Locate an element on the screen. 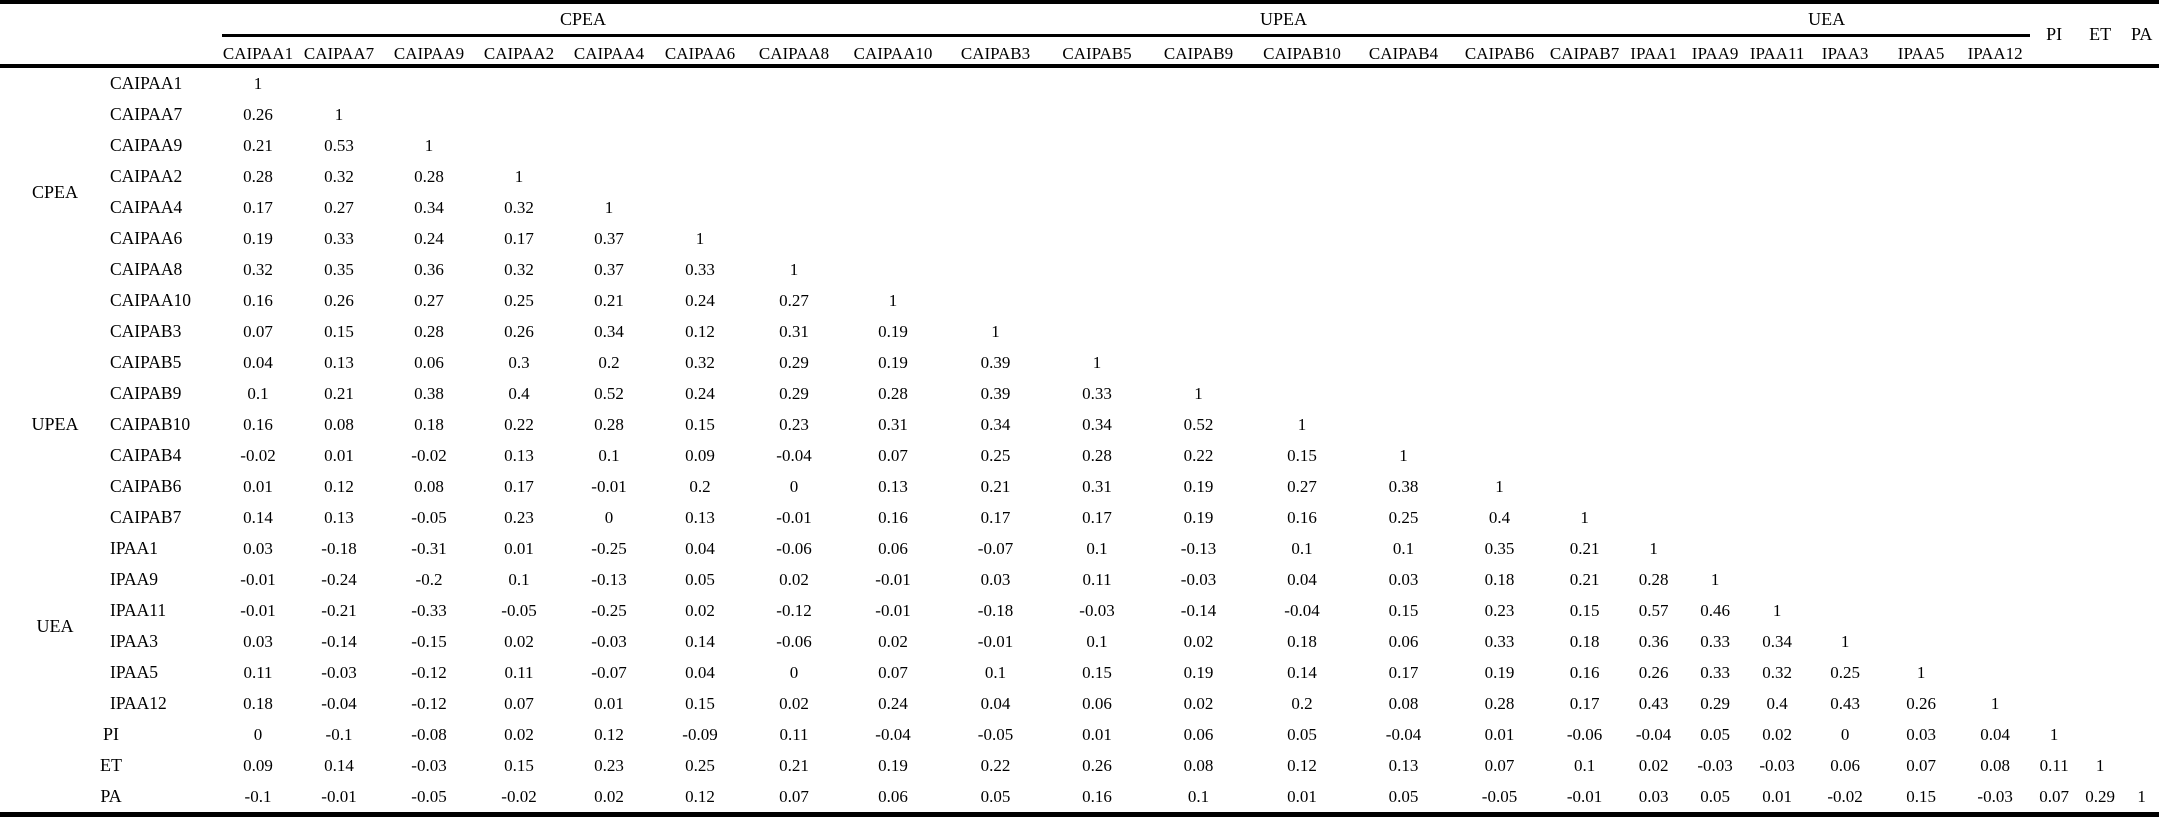 This screenshot has width=2159, height=817. correlation-cell: 0.4 is located at coordinates (519, 393).